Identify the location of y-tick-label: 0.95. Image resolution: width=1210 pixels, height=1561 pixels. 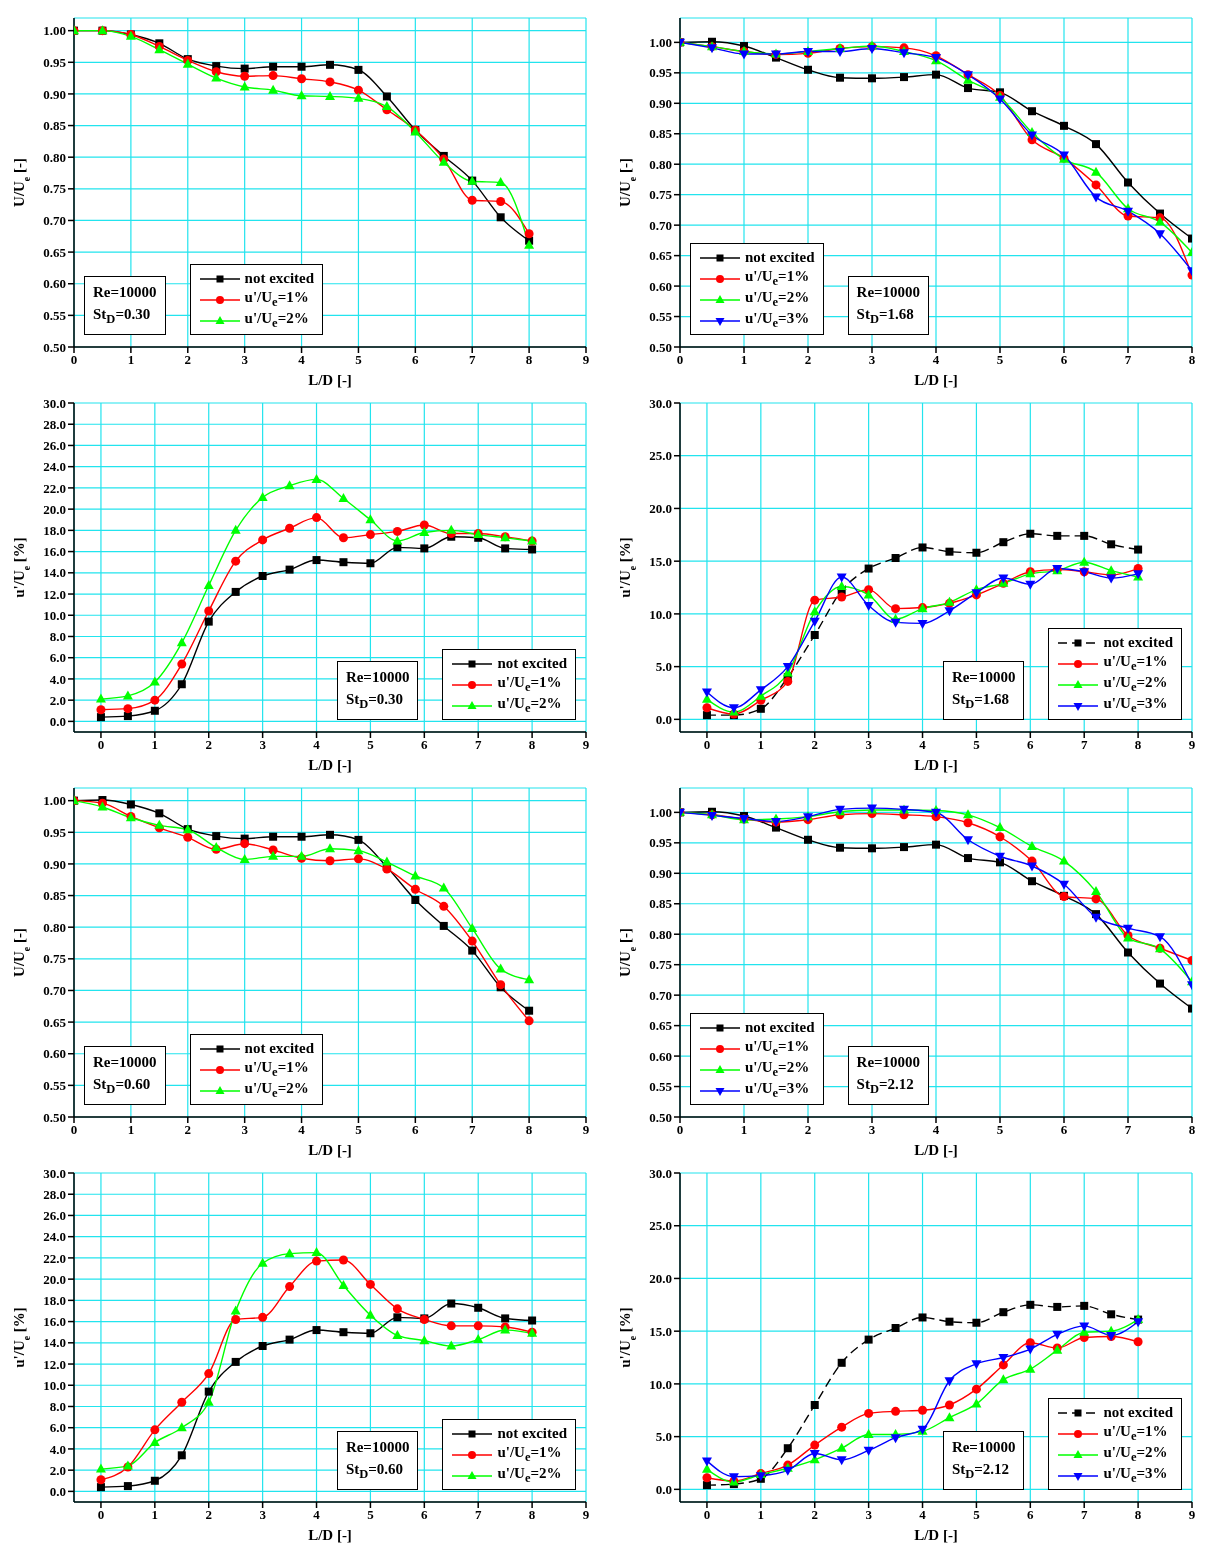
(661, 73).